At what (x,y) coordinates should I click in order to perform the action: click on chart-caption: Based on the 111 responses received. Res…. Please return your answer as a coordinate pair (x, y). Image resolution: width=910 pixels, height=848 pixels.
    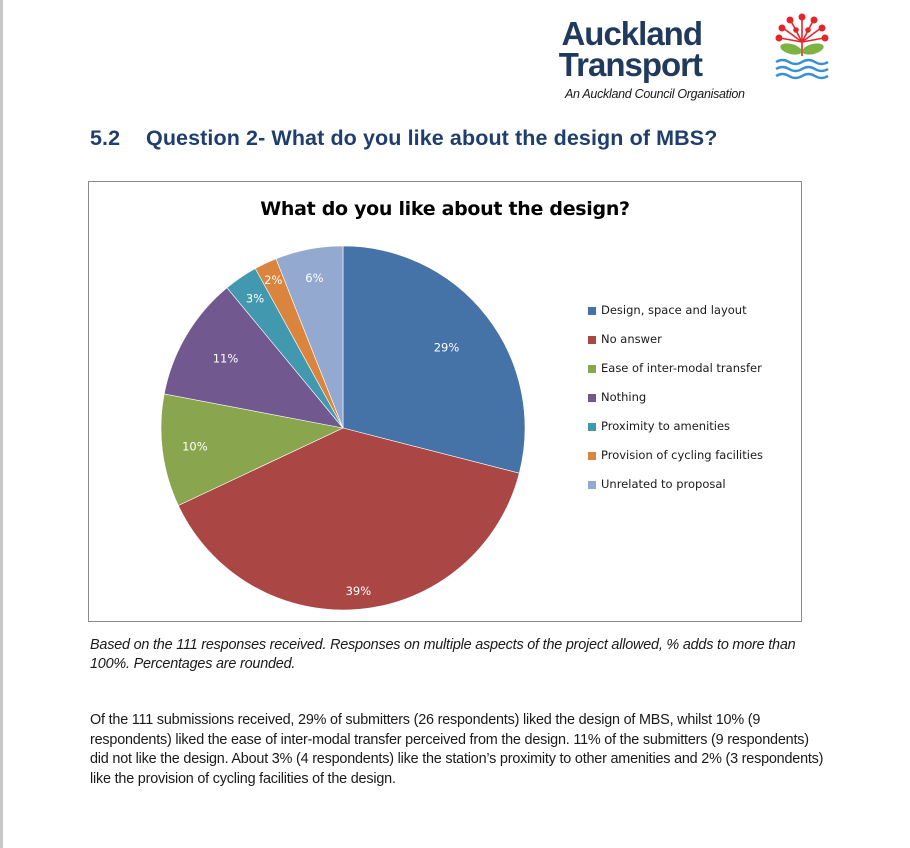
    Looking at the image, I should click on (443, 654).